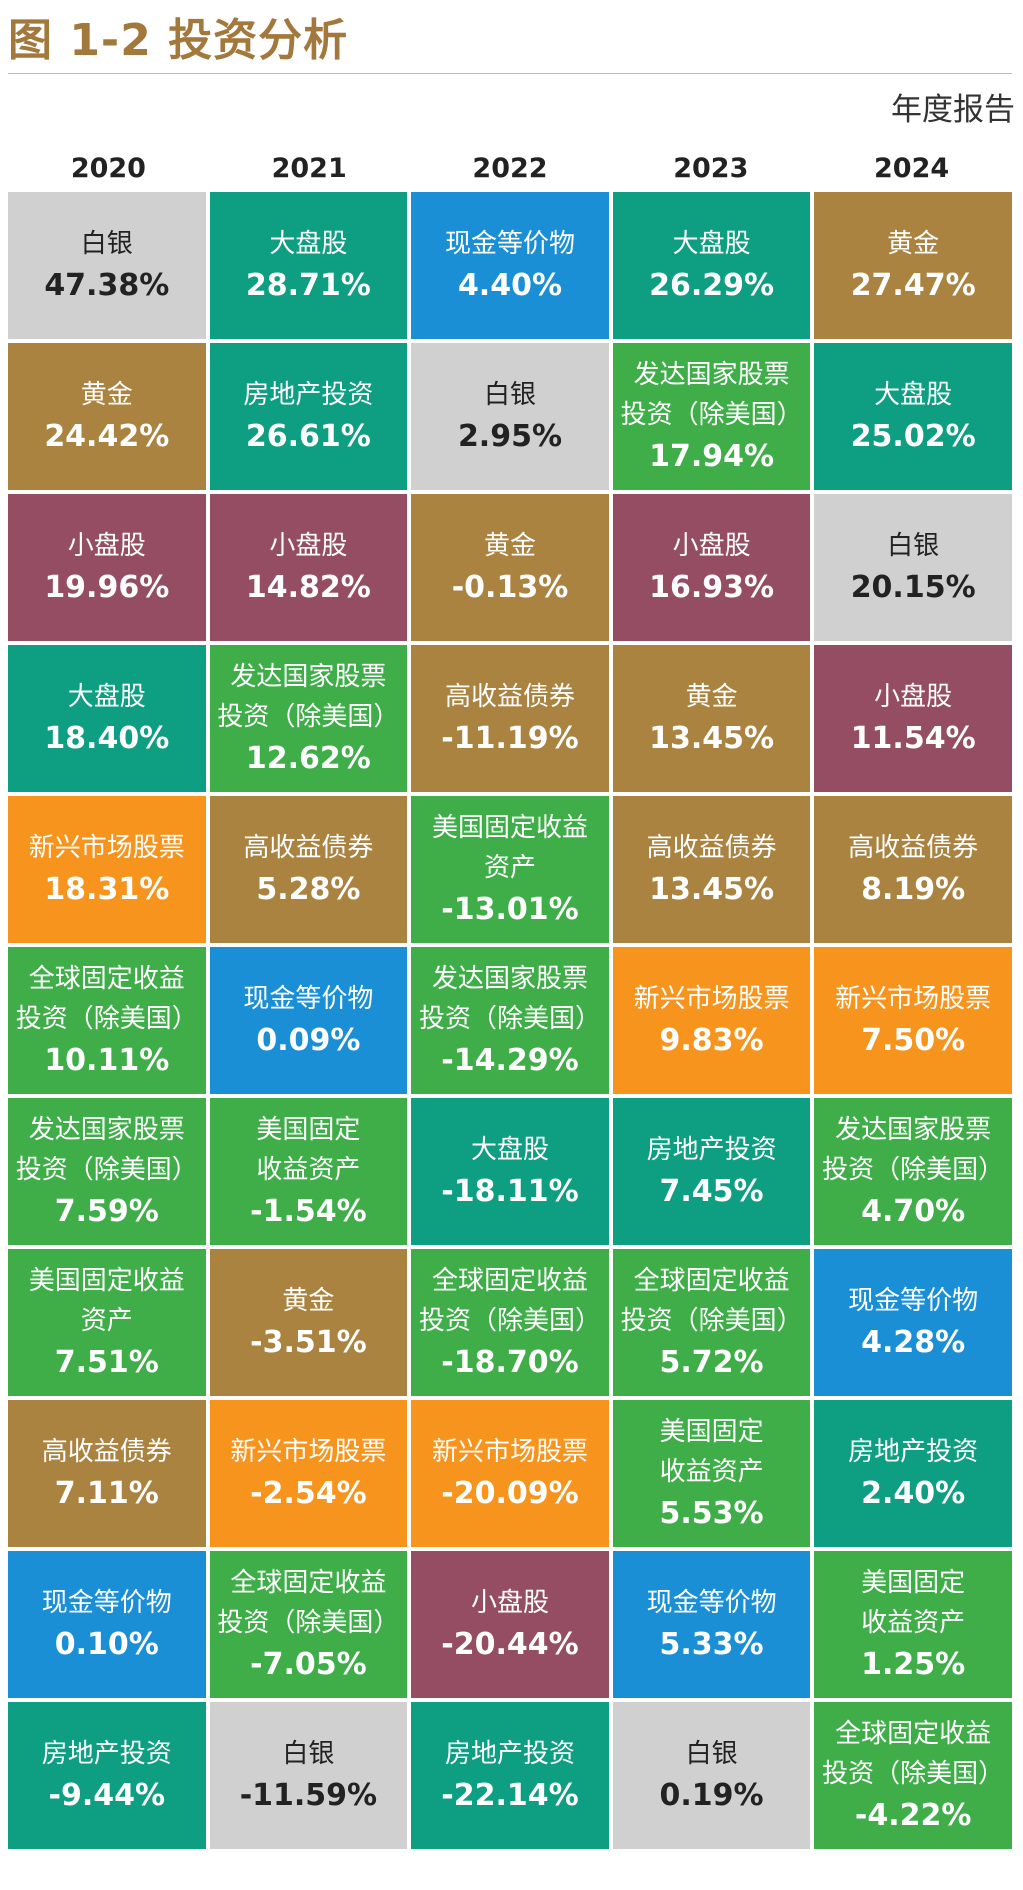 The height and width of the screenshot is (1890, 1023). What do you see at coordinates (510, 73) in the screenshot?
I see `title-divider` at bounding box center [510, 73].